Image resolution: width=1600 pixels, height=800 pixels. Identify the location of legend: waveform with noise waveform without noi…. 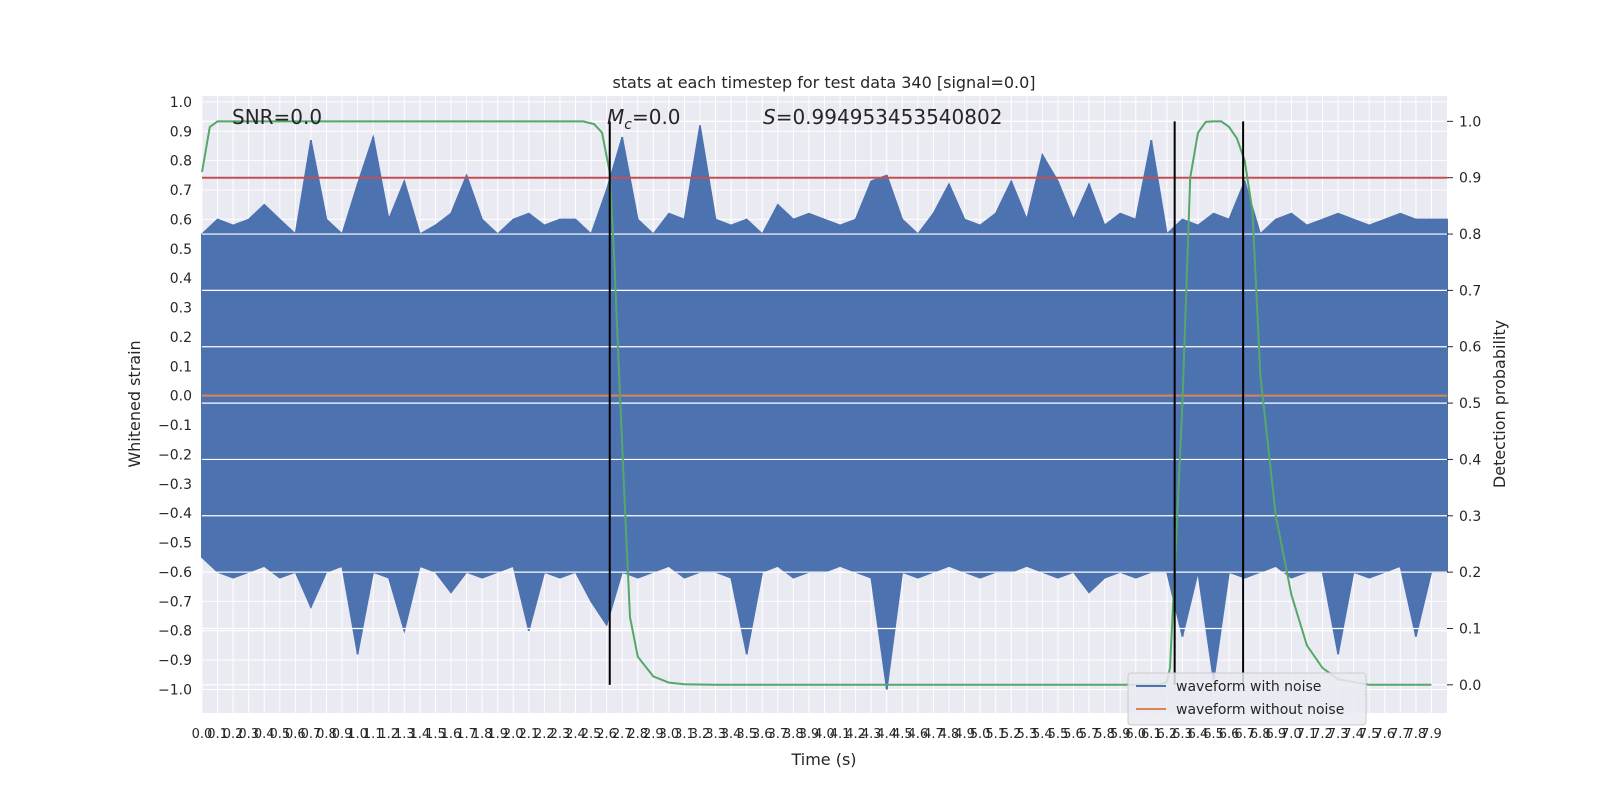
(1247, 699).